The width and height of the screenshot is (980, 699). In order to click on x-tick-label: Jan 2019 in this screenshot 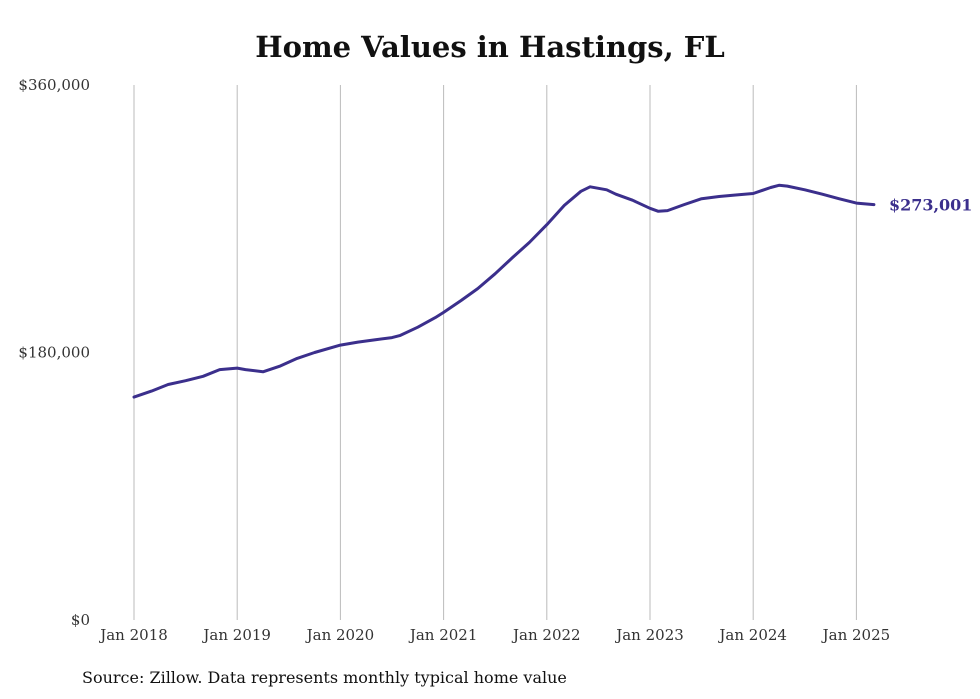, I will do `click(236, 635)`.